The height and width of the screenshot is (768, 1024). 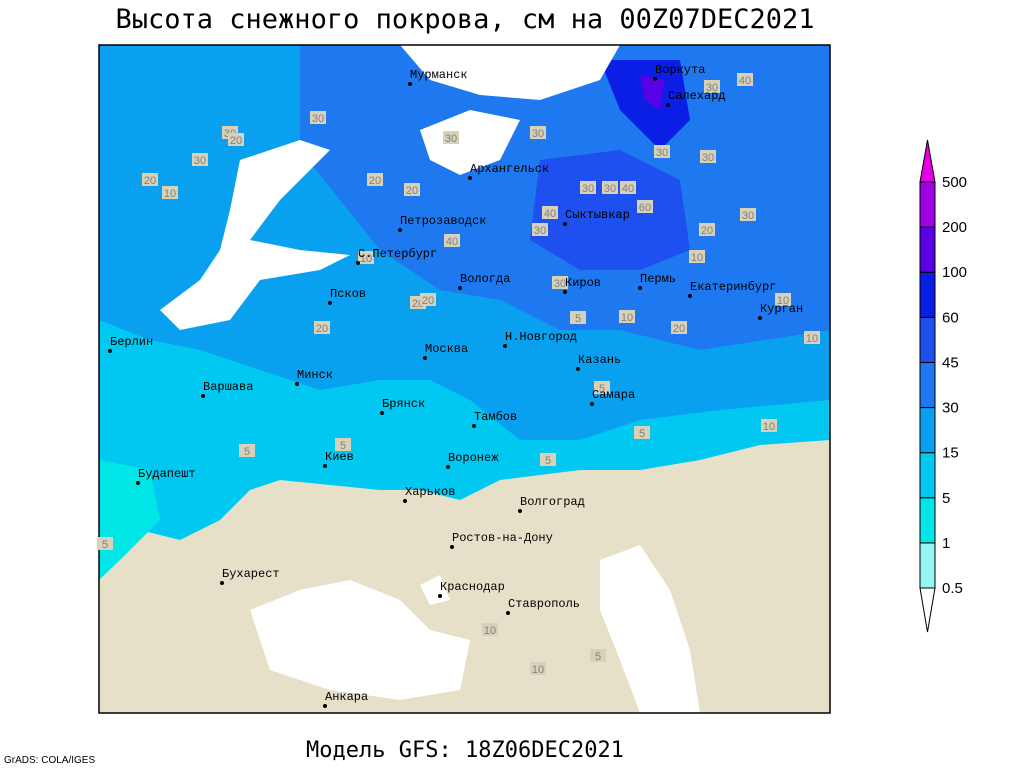 I want to click on city-label: Москва, so click(x=446, y=349).